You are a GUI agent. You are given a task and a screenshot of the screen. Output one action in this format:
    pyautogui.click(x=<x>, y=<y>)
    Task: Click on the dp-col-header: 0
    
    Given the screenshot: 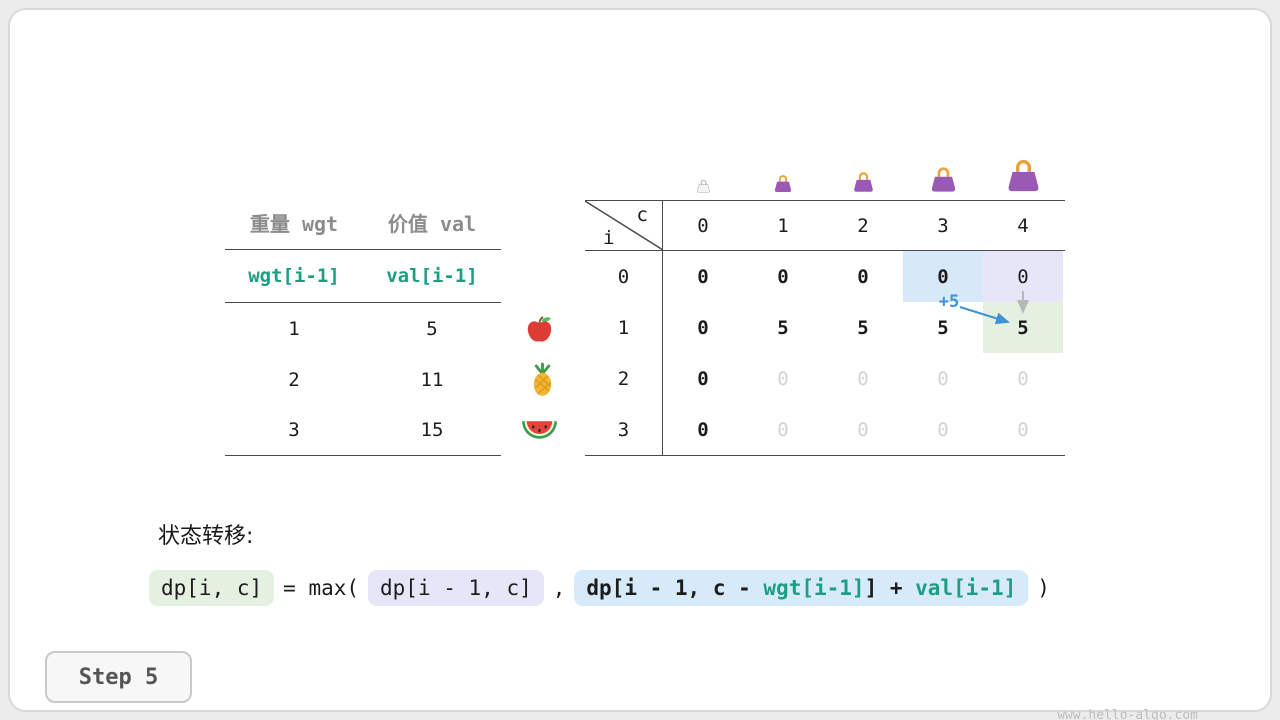 What is the action you would take?
    pyautogui.click(x=703, y=225)
    